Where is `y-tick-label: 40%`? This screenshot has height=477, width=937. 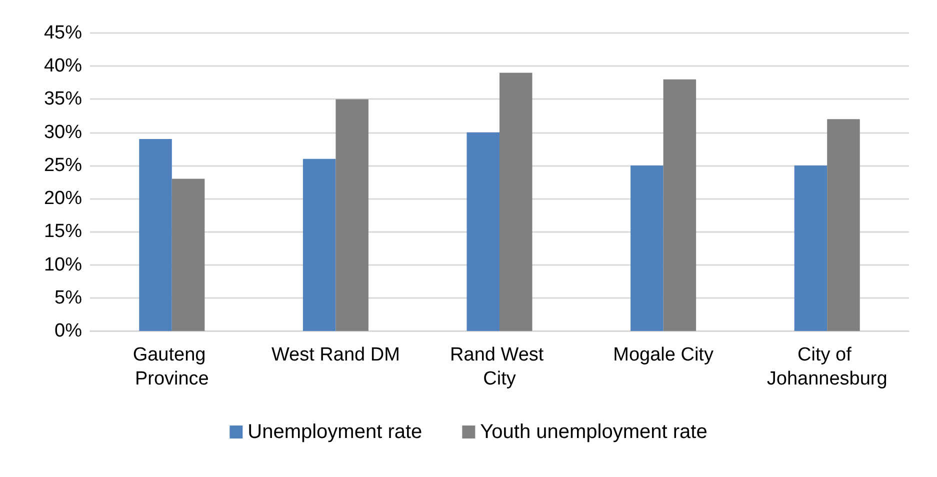 y-tick-label: 40% is located at coordinates (63, 66).